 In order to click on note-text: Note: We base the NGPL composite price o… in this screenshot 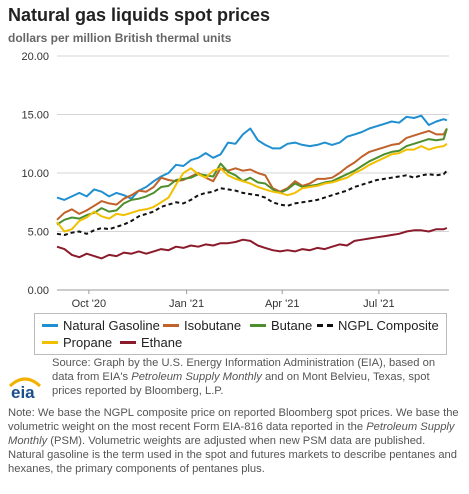, I will do `click(235, 441)`.